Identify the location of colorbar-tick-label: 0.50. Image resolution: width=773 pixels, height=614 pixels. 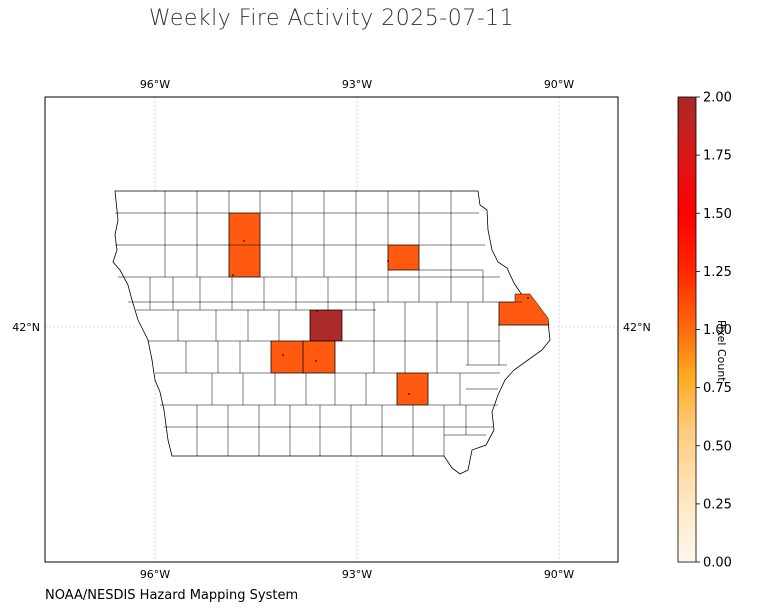
(717, 446).